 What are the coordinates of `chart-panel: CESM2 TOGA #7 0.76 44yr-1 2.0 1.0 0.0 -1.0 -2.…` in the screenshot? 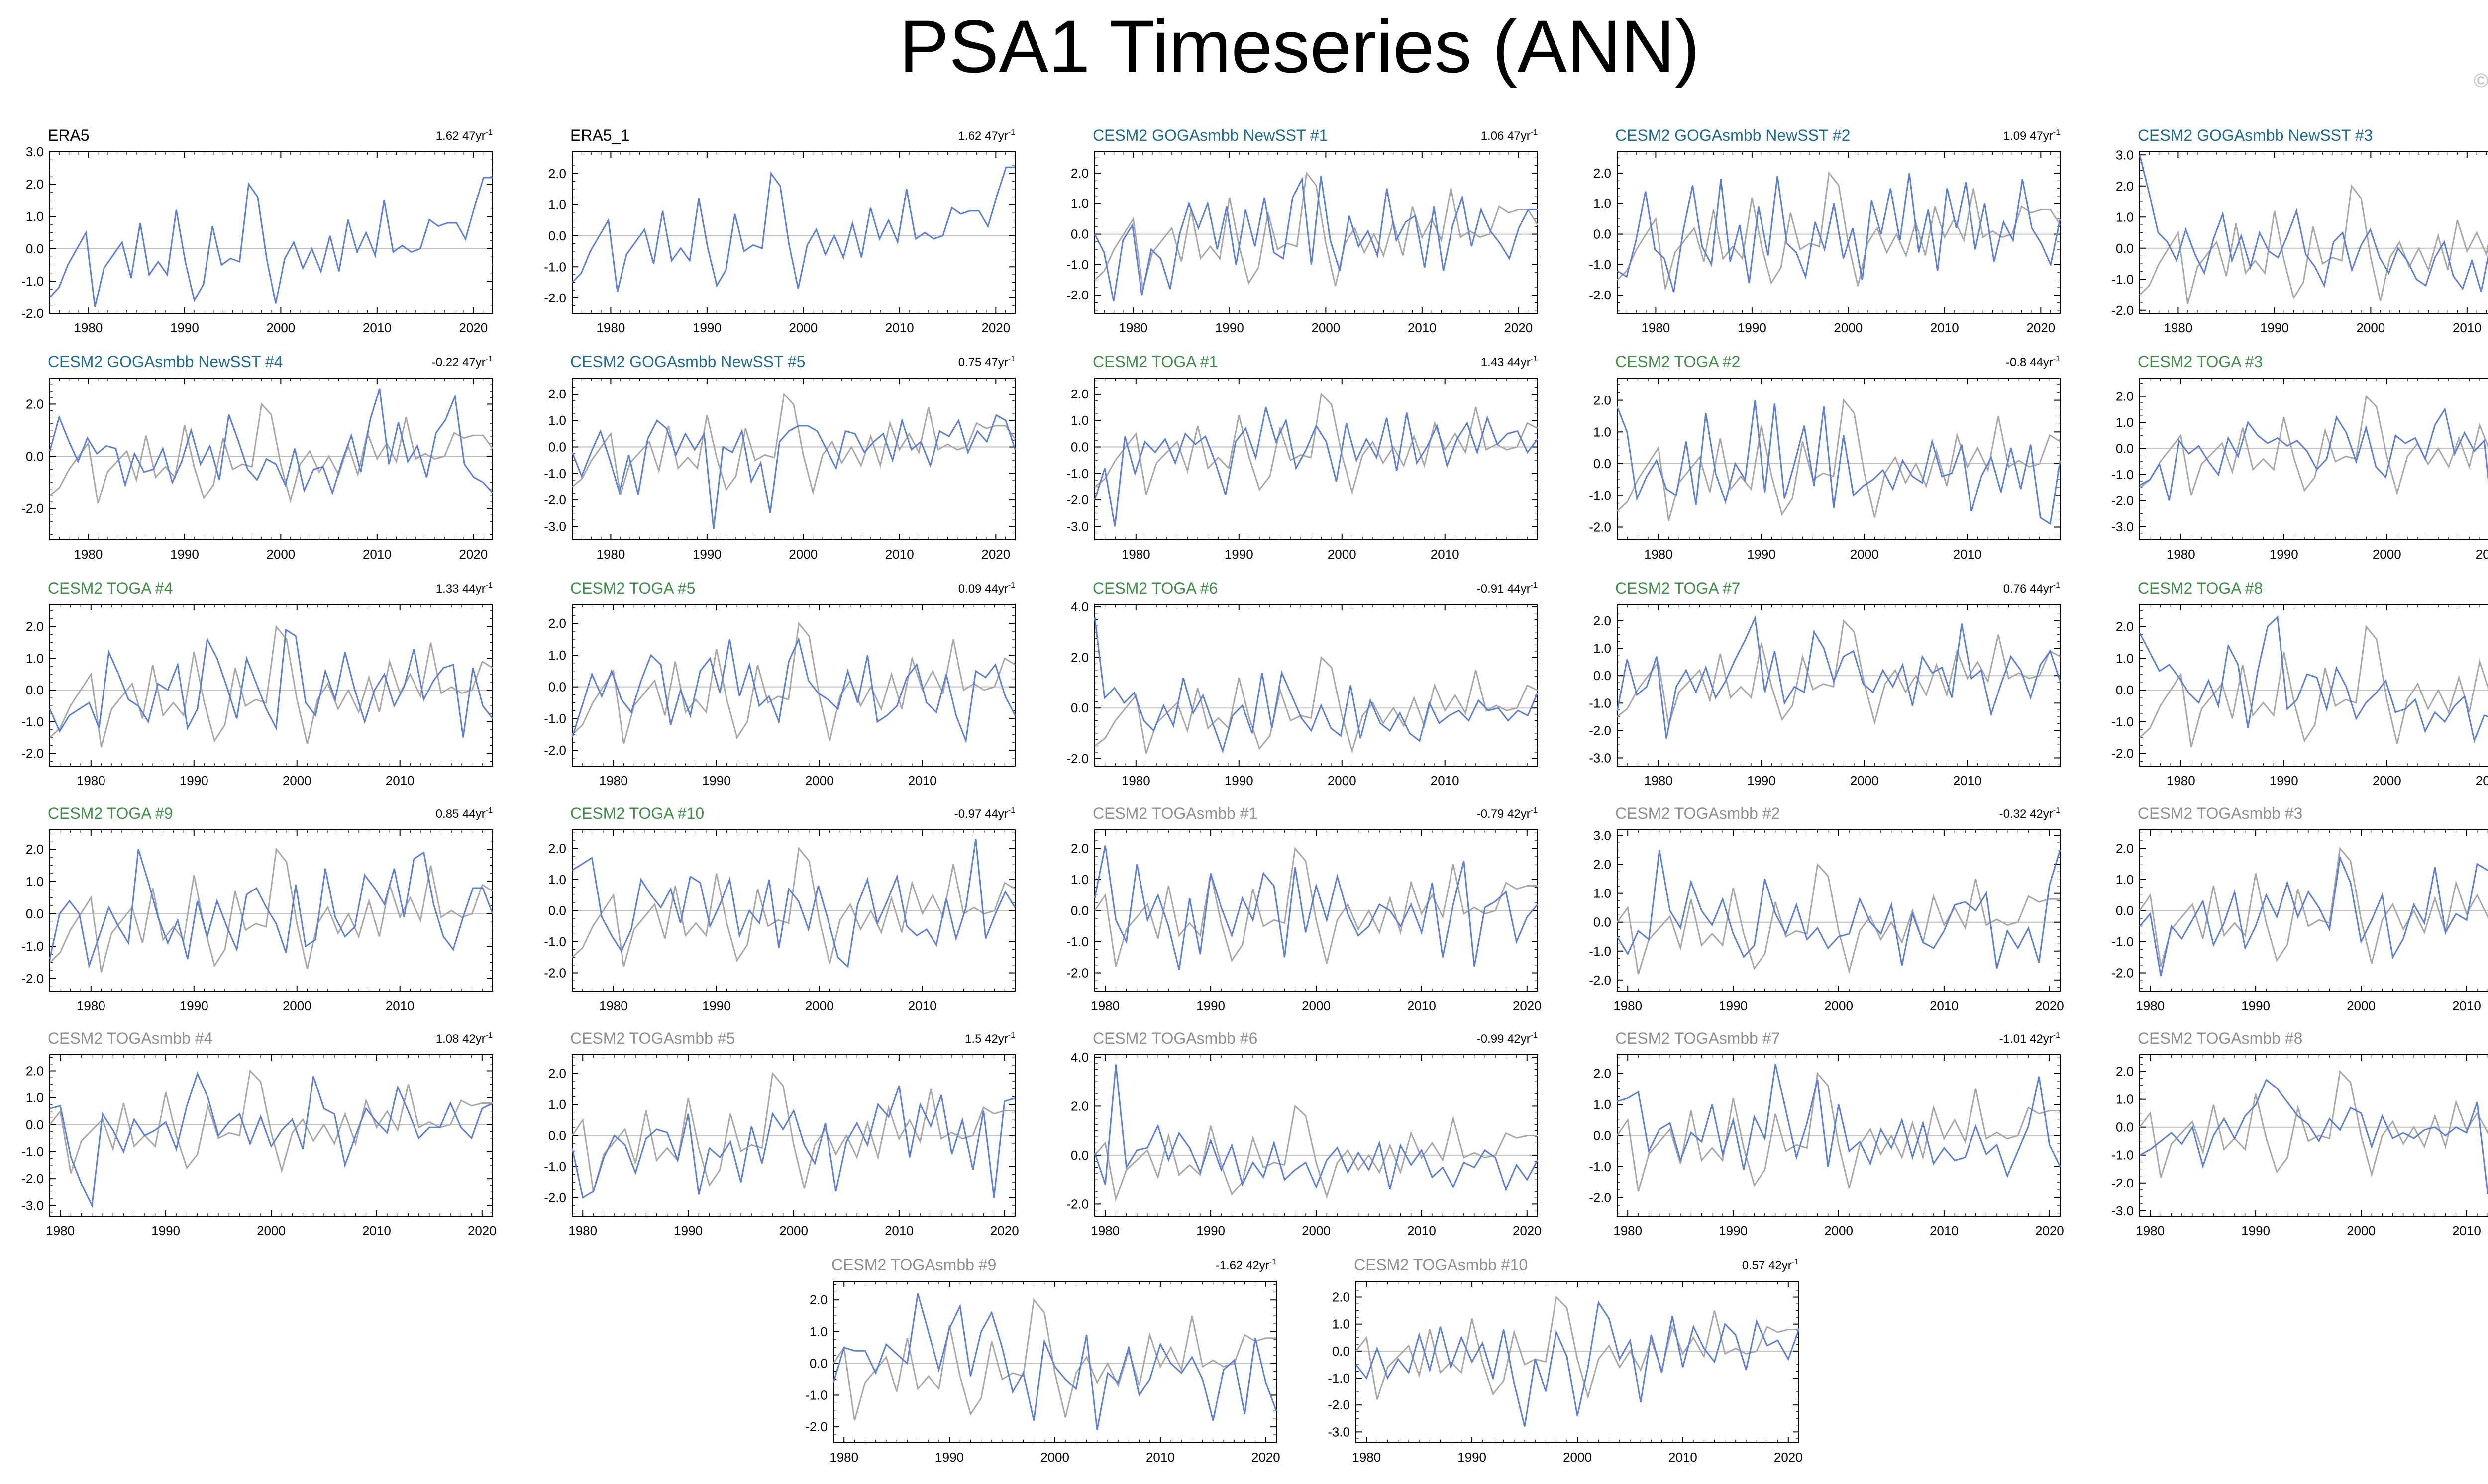 It's located at (1825, 684).